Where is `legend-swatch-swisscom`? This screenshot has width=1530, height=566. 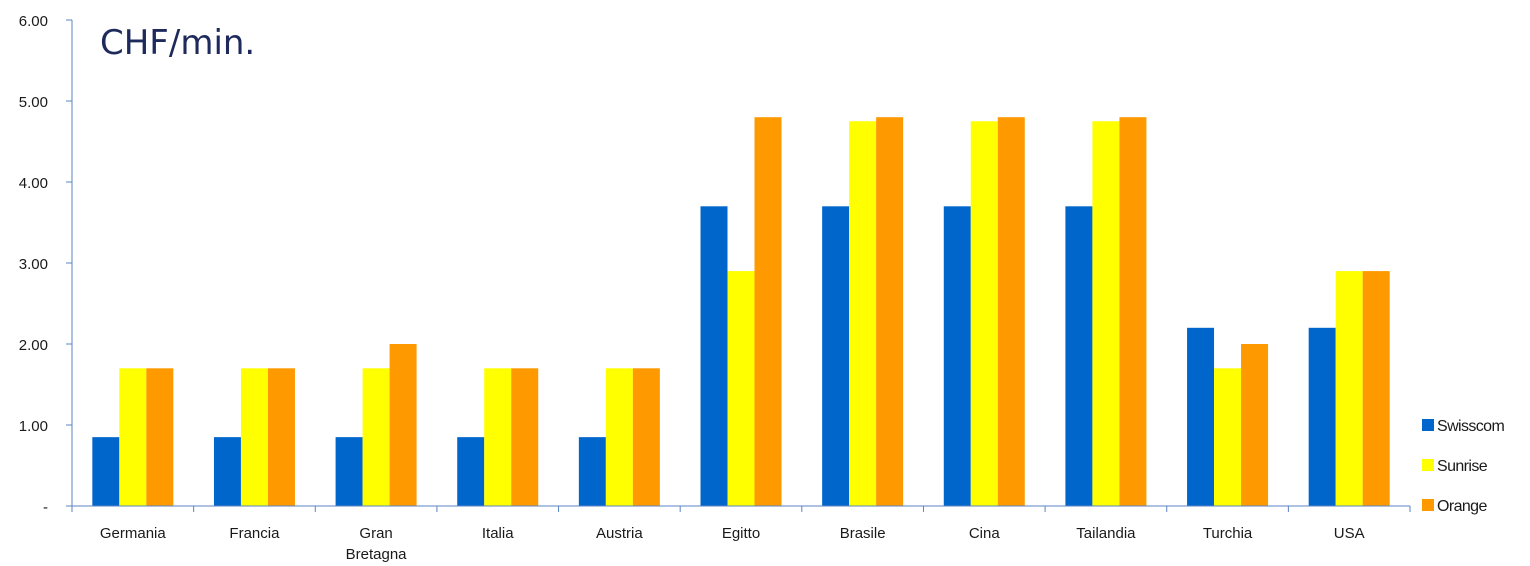
legend-swatch-swisscom is located at coordinates (1428, 425).